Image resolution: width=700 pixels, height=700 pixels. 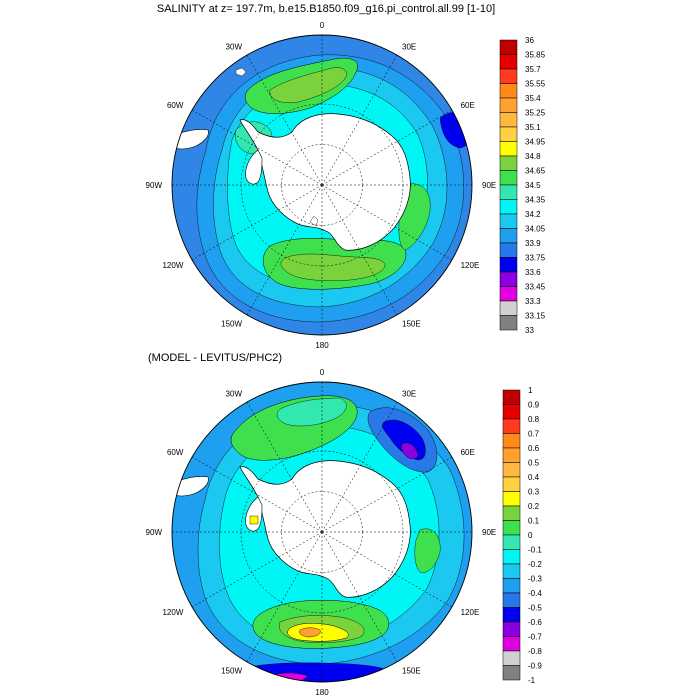 I want to click on colorbar-label: 1, so click(x=530, y=390).